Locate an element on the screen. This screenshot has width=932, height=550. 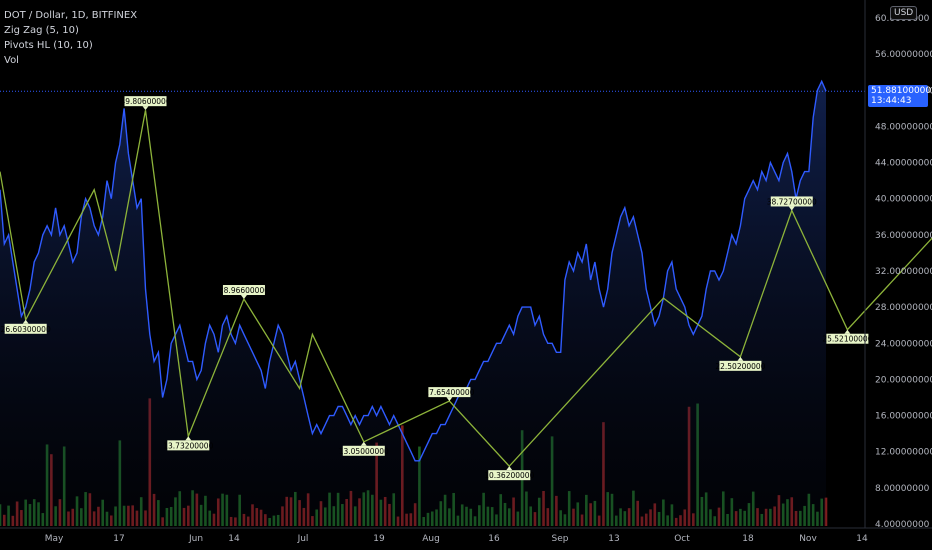
svg-text: 25.52100000 is located at coordinates (847, 339).